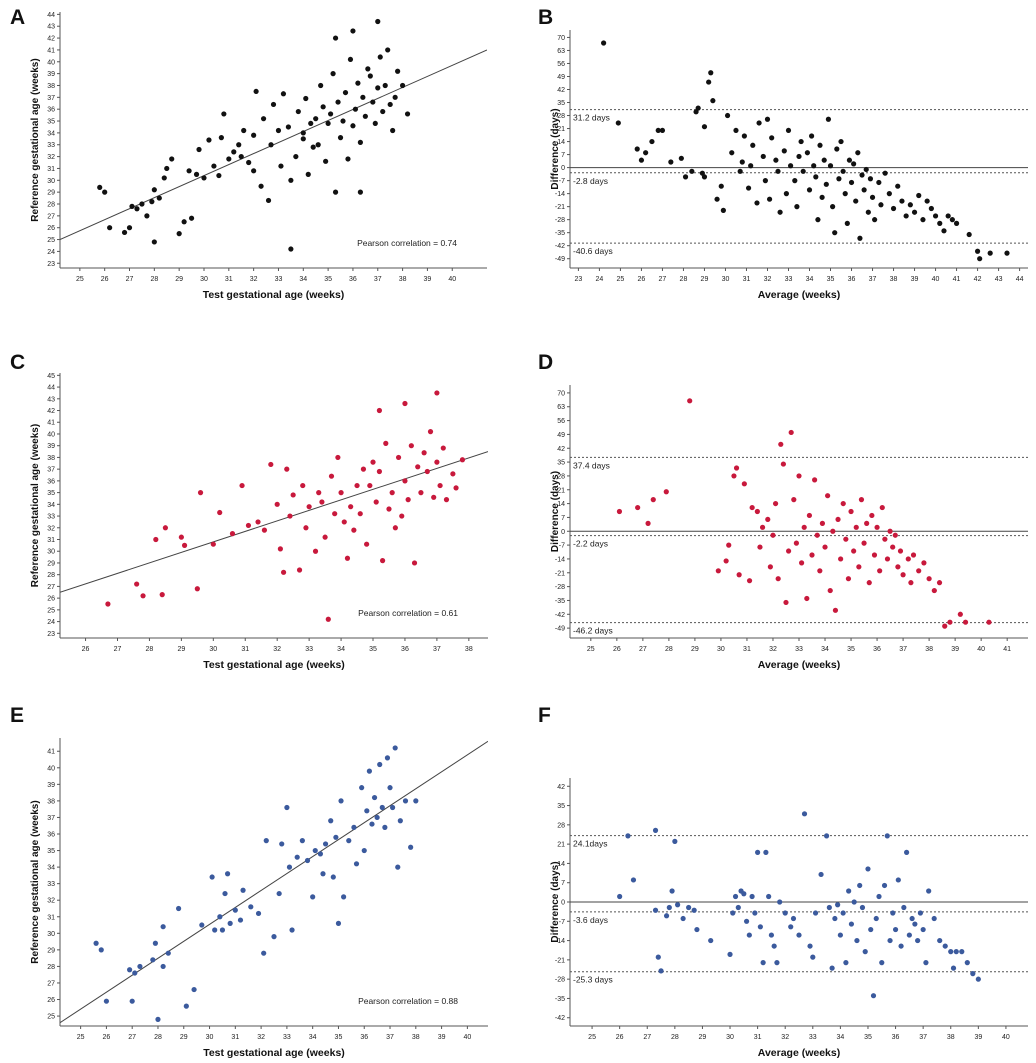 This screenshot has height=1063, width=1036. Describe the element at coordinates (261, 1037) in the screenshot. I see `x-tick-label: 32` at that location.